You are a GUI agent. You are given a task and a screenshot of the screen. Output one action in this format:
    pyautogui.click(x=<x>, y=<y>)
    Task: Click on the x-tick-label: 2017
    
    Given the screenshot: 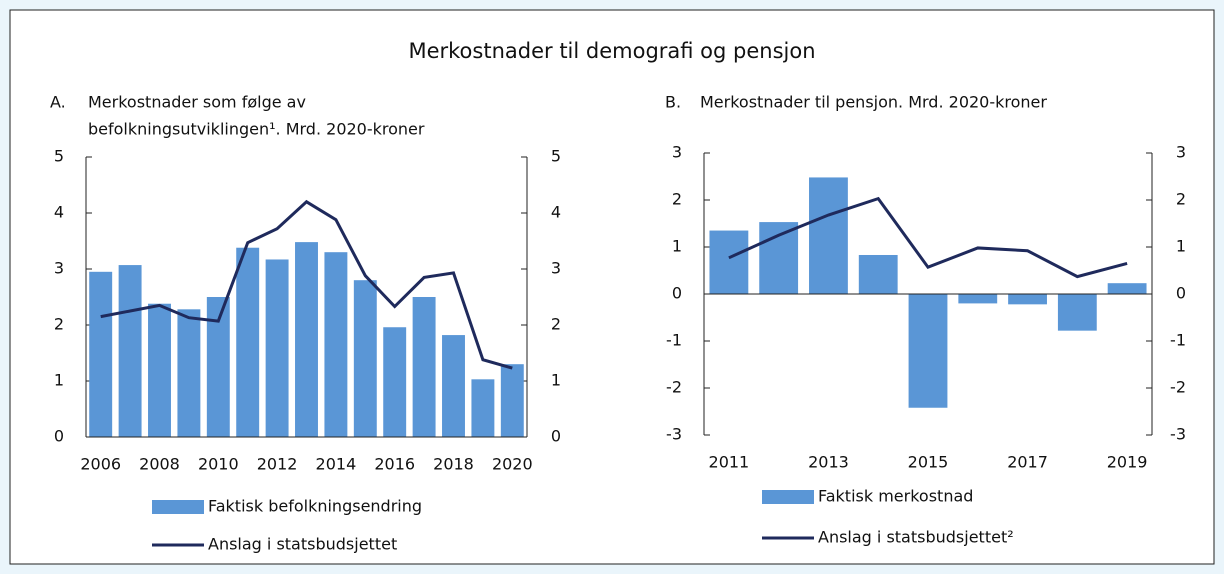 What is the action you would take?
    pyautogui.click(x=1027, y=462)
    